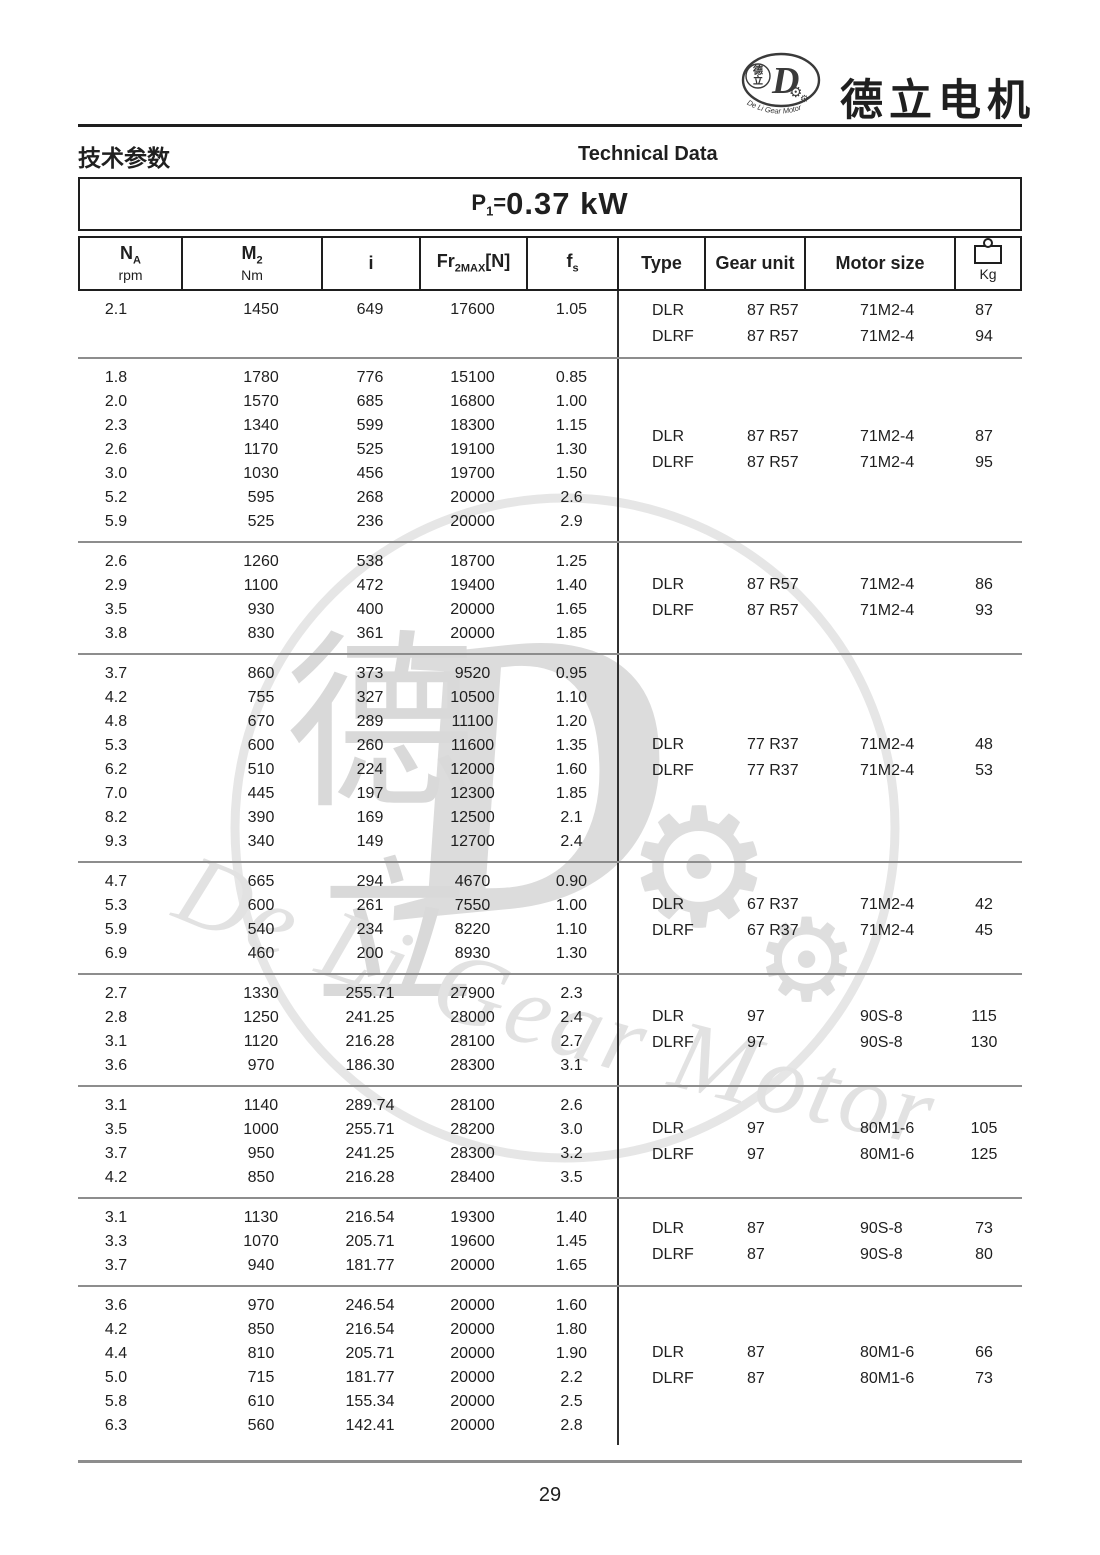 This screenshot has height=1555, width=1100. Describe the element at coordinates (370, 309) in the screenshot. I see `cell-i: 649` at that location.